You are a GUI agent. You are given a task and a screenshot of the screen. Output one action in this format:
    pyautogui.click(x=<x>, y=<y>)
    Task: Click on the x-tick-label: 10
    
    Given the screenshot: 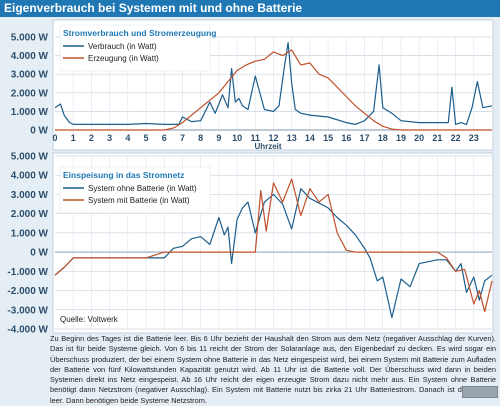 What is the action you would take?
    pyautogui.click(x=237, y=138)
    